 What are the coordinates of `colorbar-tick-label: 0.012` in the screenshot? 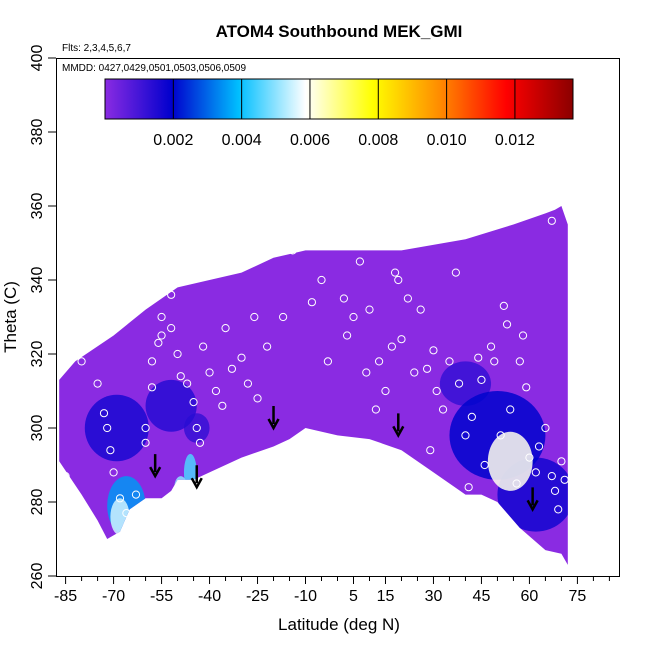 It's located at (515, 140).